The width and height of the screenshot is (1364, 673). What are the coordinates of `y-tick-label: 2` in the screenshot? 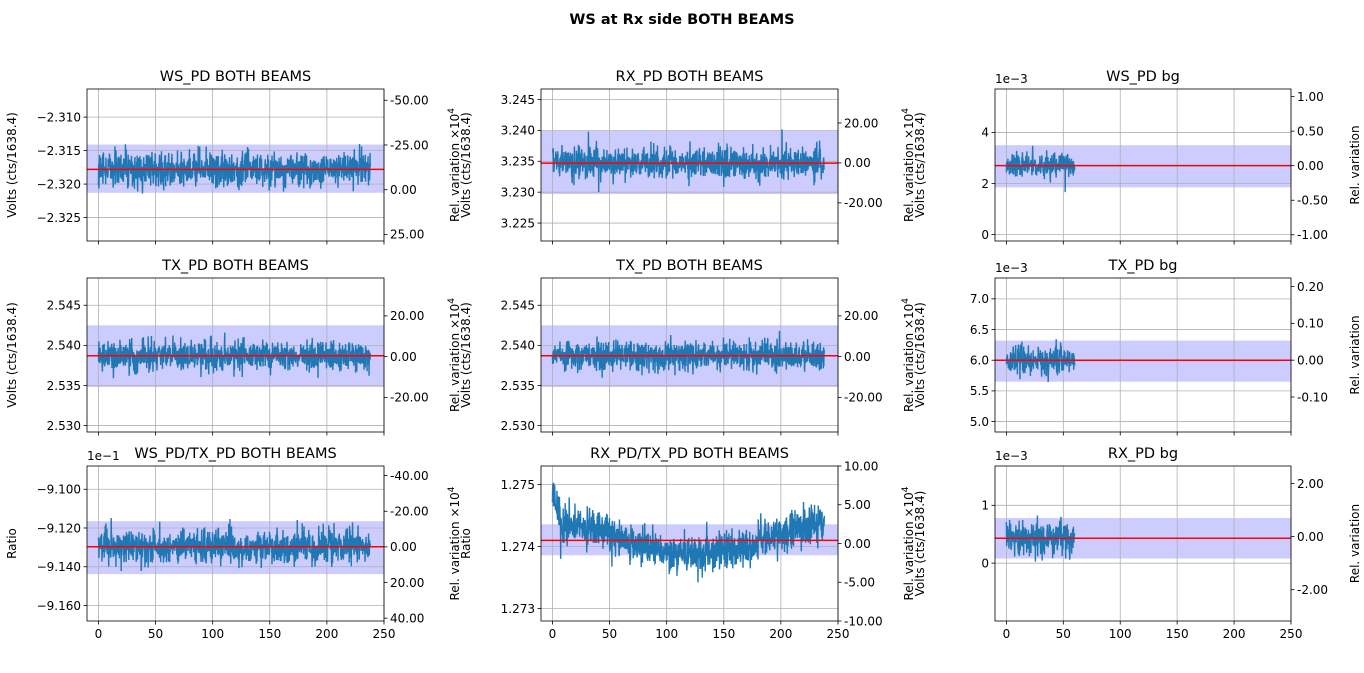 It's located at (985, 184).